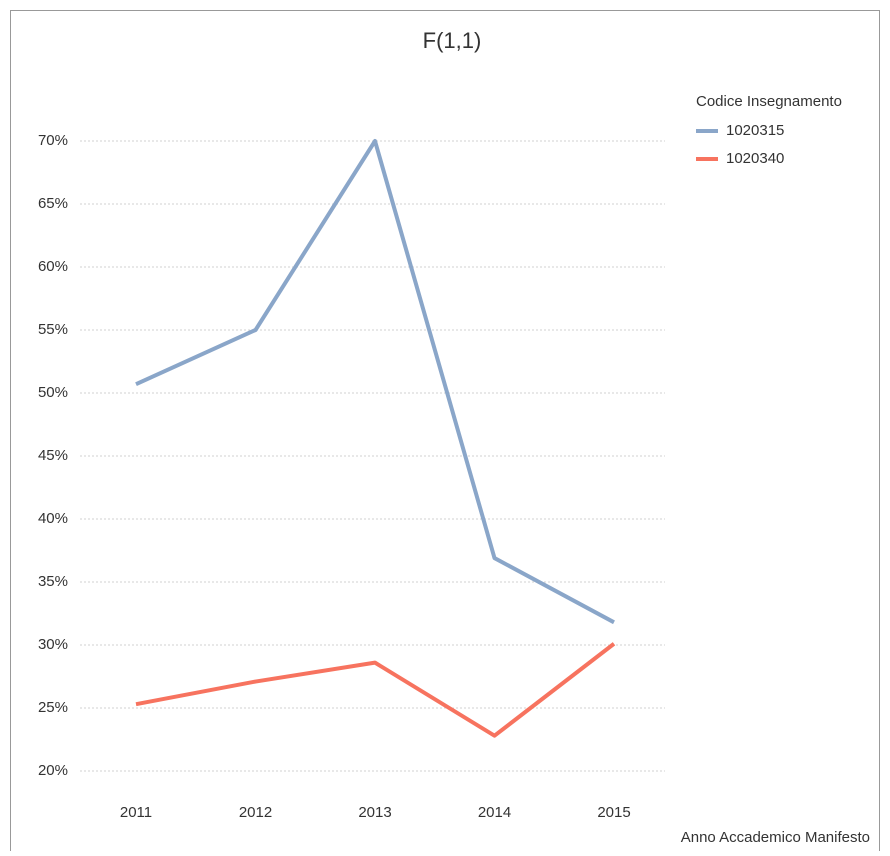 This screenshot has height=856, width=890. I want to click on y-tick-label: 20%, so click(53, 770).